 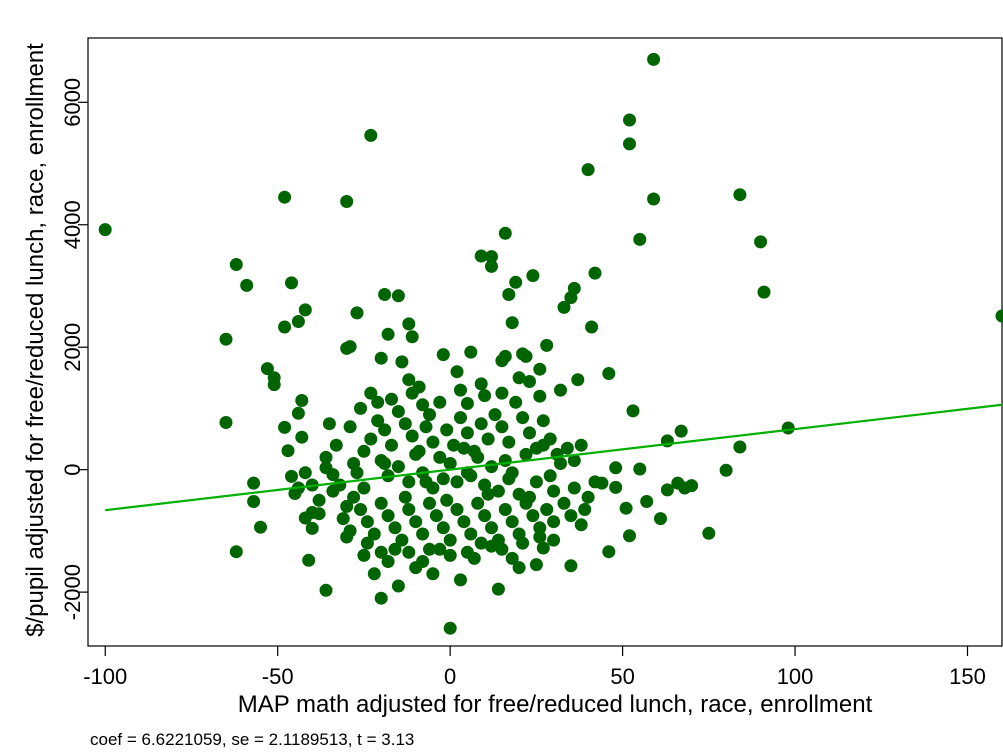 What do you see at coordinates (72, 224) in the screenshot?
I see `y-tick-label: 4000` at bounding box center [72, 224].